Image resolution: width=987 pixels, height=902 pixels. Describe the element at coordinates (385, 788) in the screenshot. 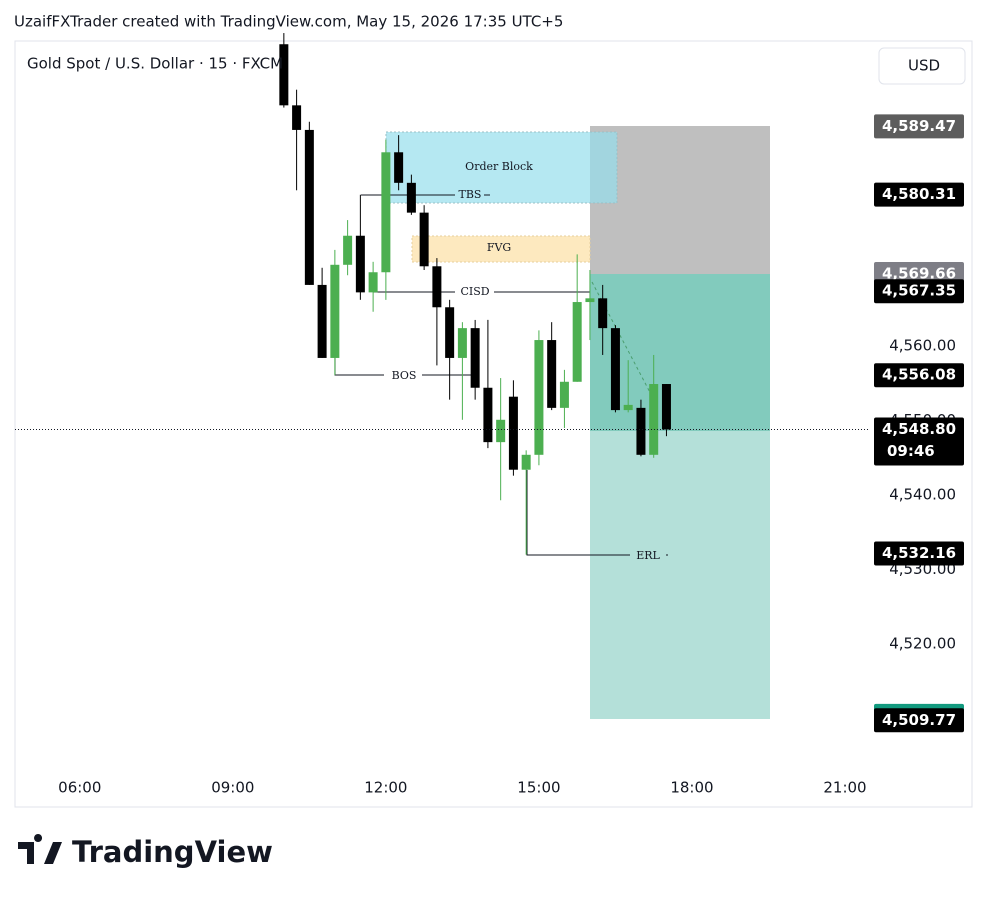

I see `x-tick-label: 12:00` at that location.